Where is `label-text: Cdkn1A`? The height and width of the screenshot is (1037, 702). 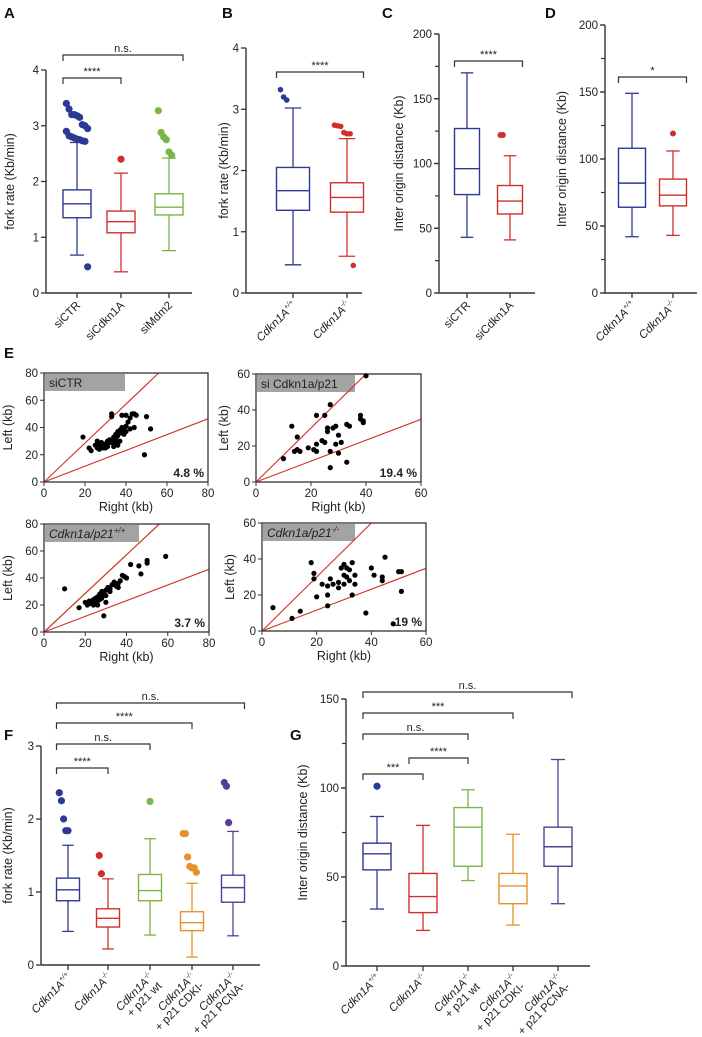
label-text: Cdkn1A is located at coordinates (613, 326).